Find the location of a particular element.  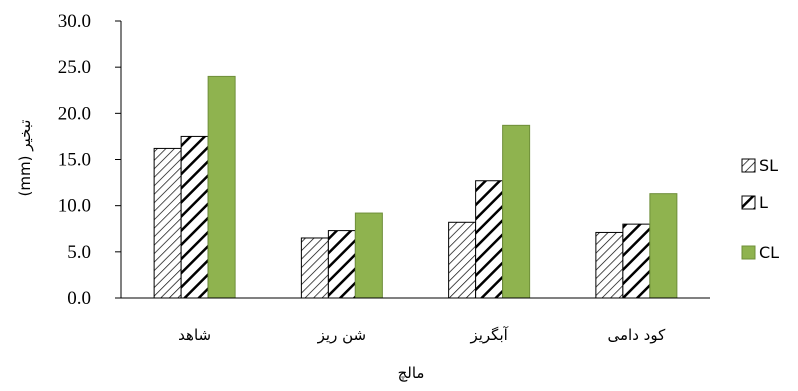

legend-label-l: L is located at coordinates (763, 202).